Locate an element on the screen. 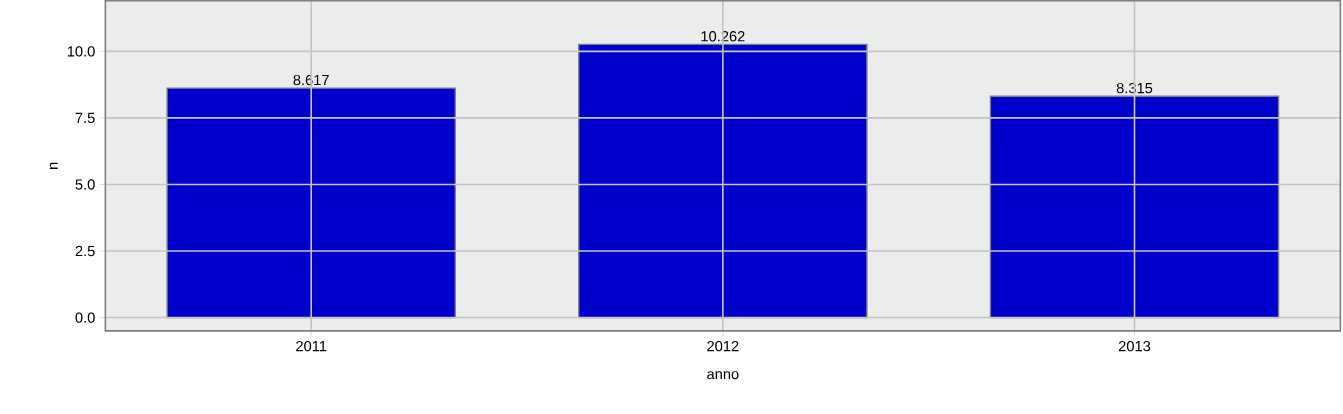  y-tick-label: 2.5 is located at coordinates (85, 251).